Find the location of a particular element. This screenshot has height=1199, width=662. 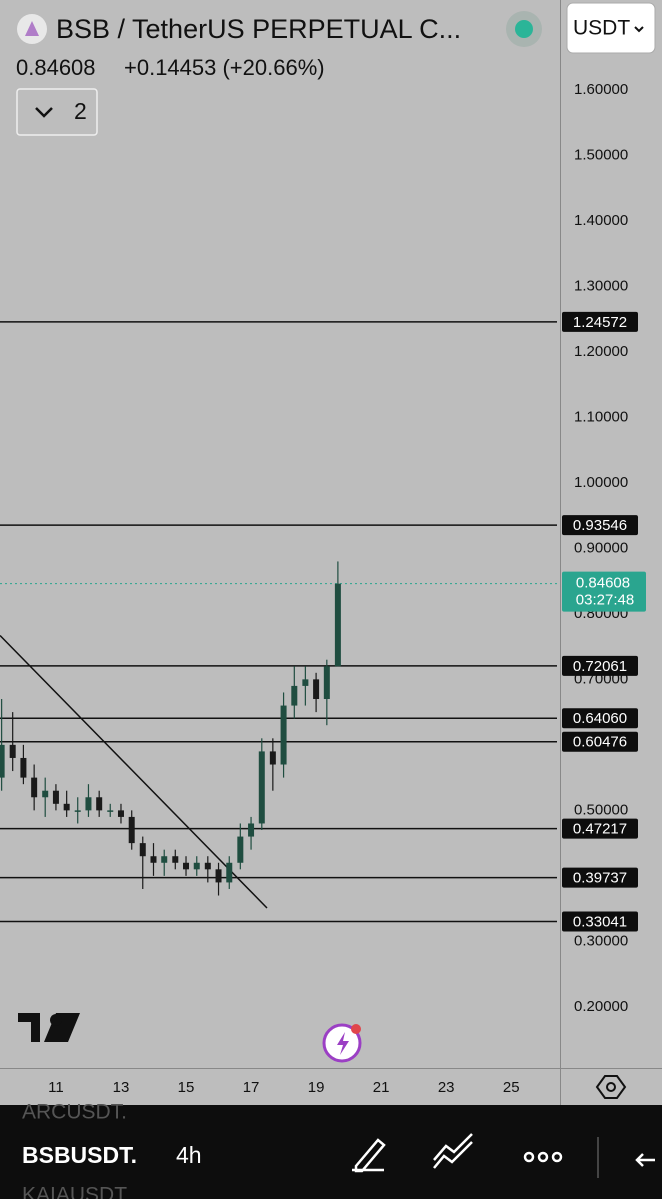

chevron is located at coordinates (44, 112).